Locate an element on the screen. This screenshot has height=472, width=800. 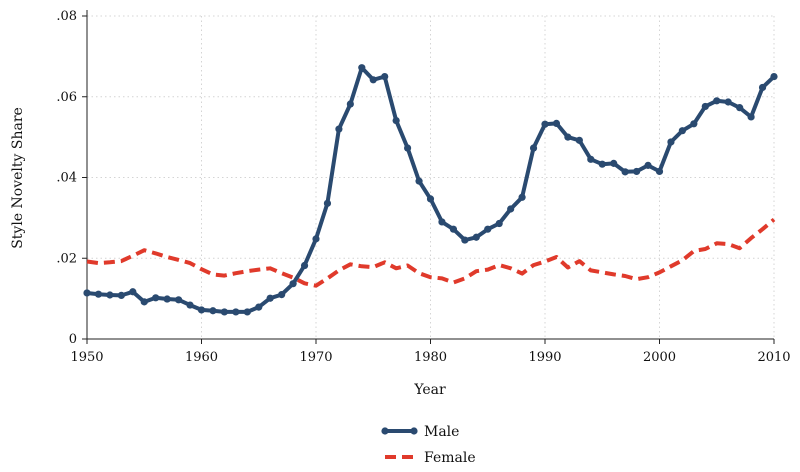
y-axis-title: Style Novelty Share is located at coordinates (18, 178).